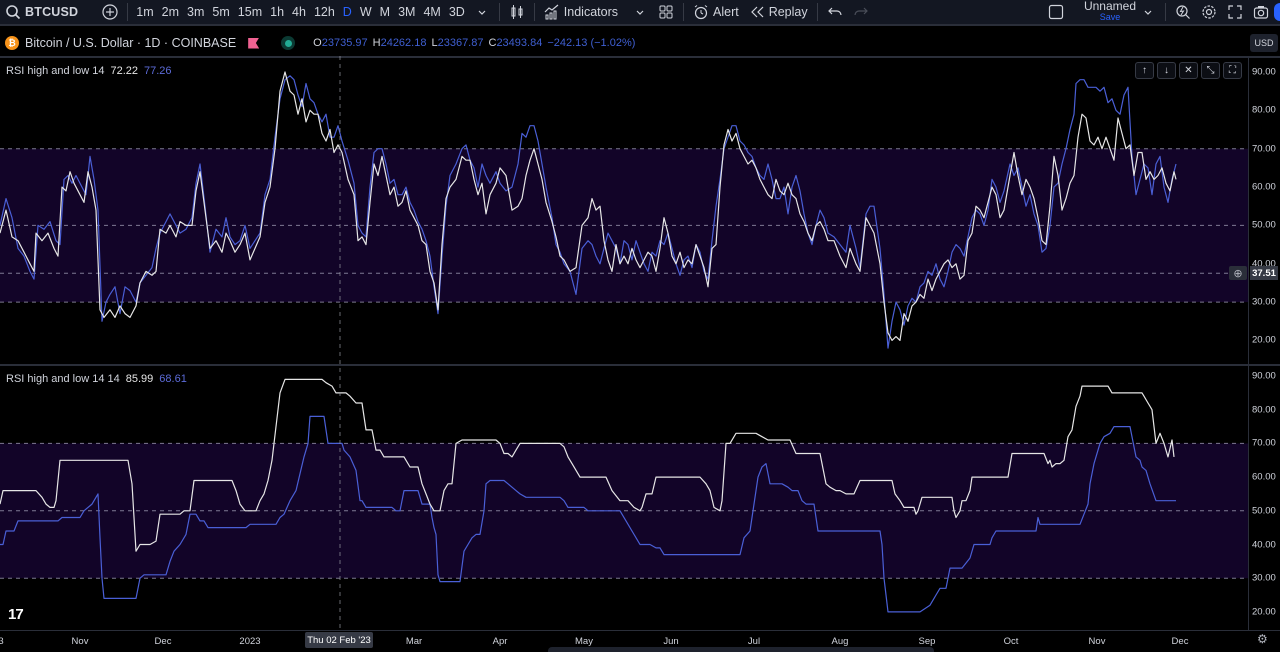 The height and width of the screenshot is (652, 1280). Describe the element at coordinates (671, 641) in the screenshot. I see `time-axis-label: Jun` at that location.